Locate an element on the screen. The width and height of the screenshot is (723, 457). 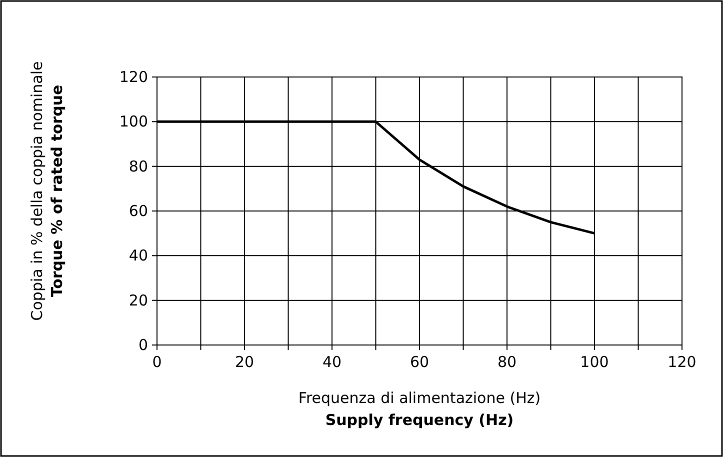
x-tick-label: 40 is located at coordinates (332, 362).